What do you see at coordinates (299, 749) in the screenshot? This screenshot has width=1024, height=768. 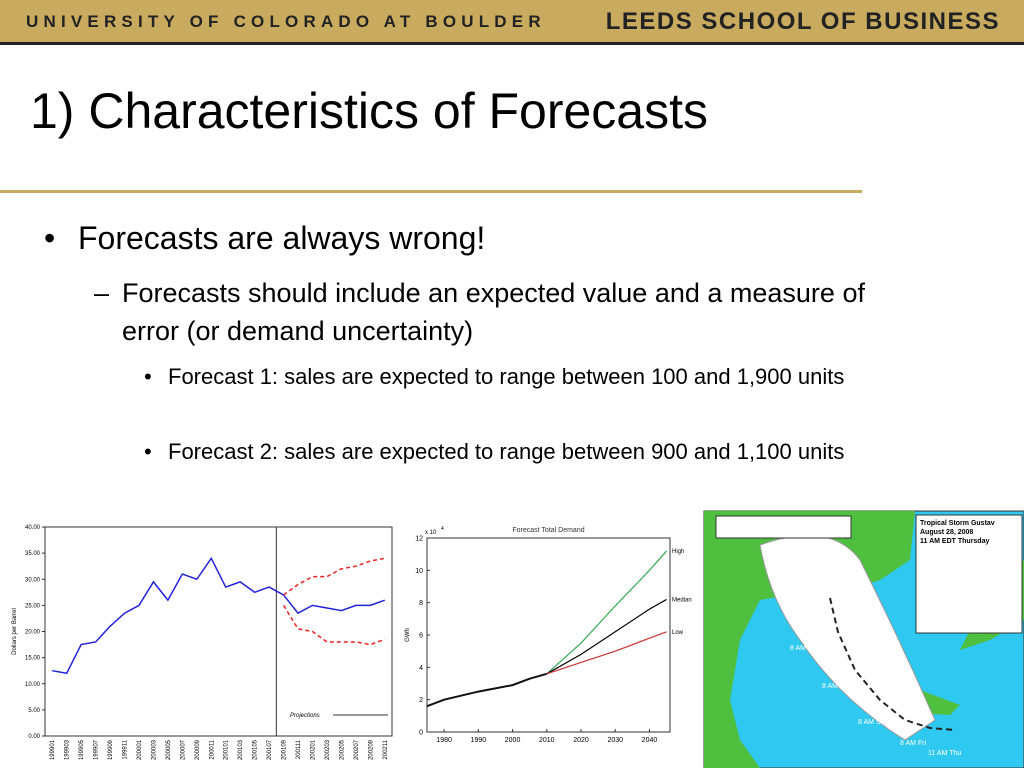 I see `x-tick-label: 200111` at bounding box center [299, 749].